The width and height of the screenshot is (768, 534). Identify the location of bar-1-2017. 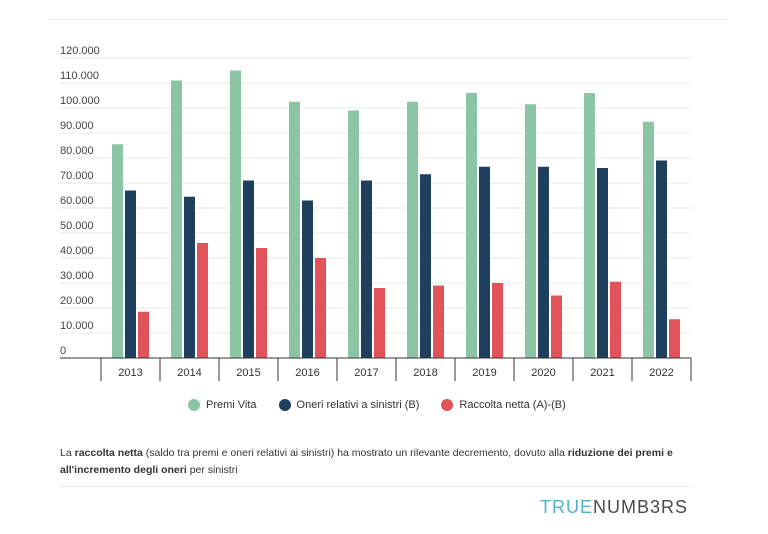
(366, 269).